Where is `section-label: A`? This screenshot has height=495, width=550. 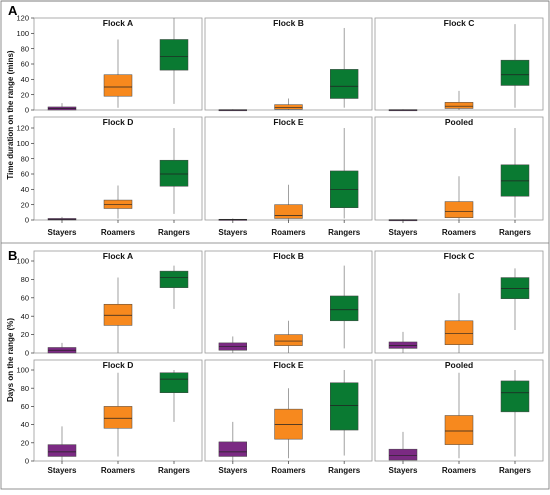 section-label: A is located at coordinates (13, 10).